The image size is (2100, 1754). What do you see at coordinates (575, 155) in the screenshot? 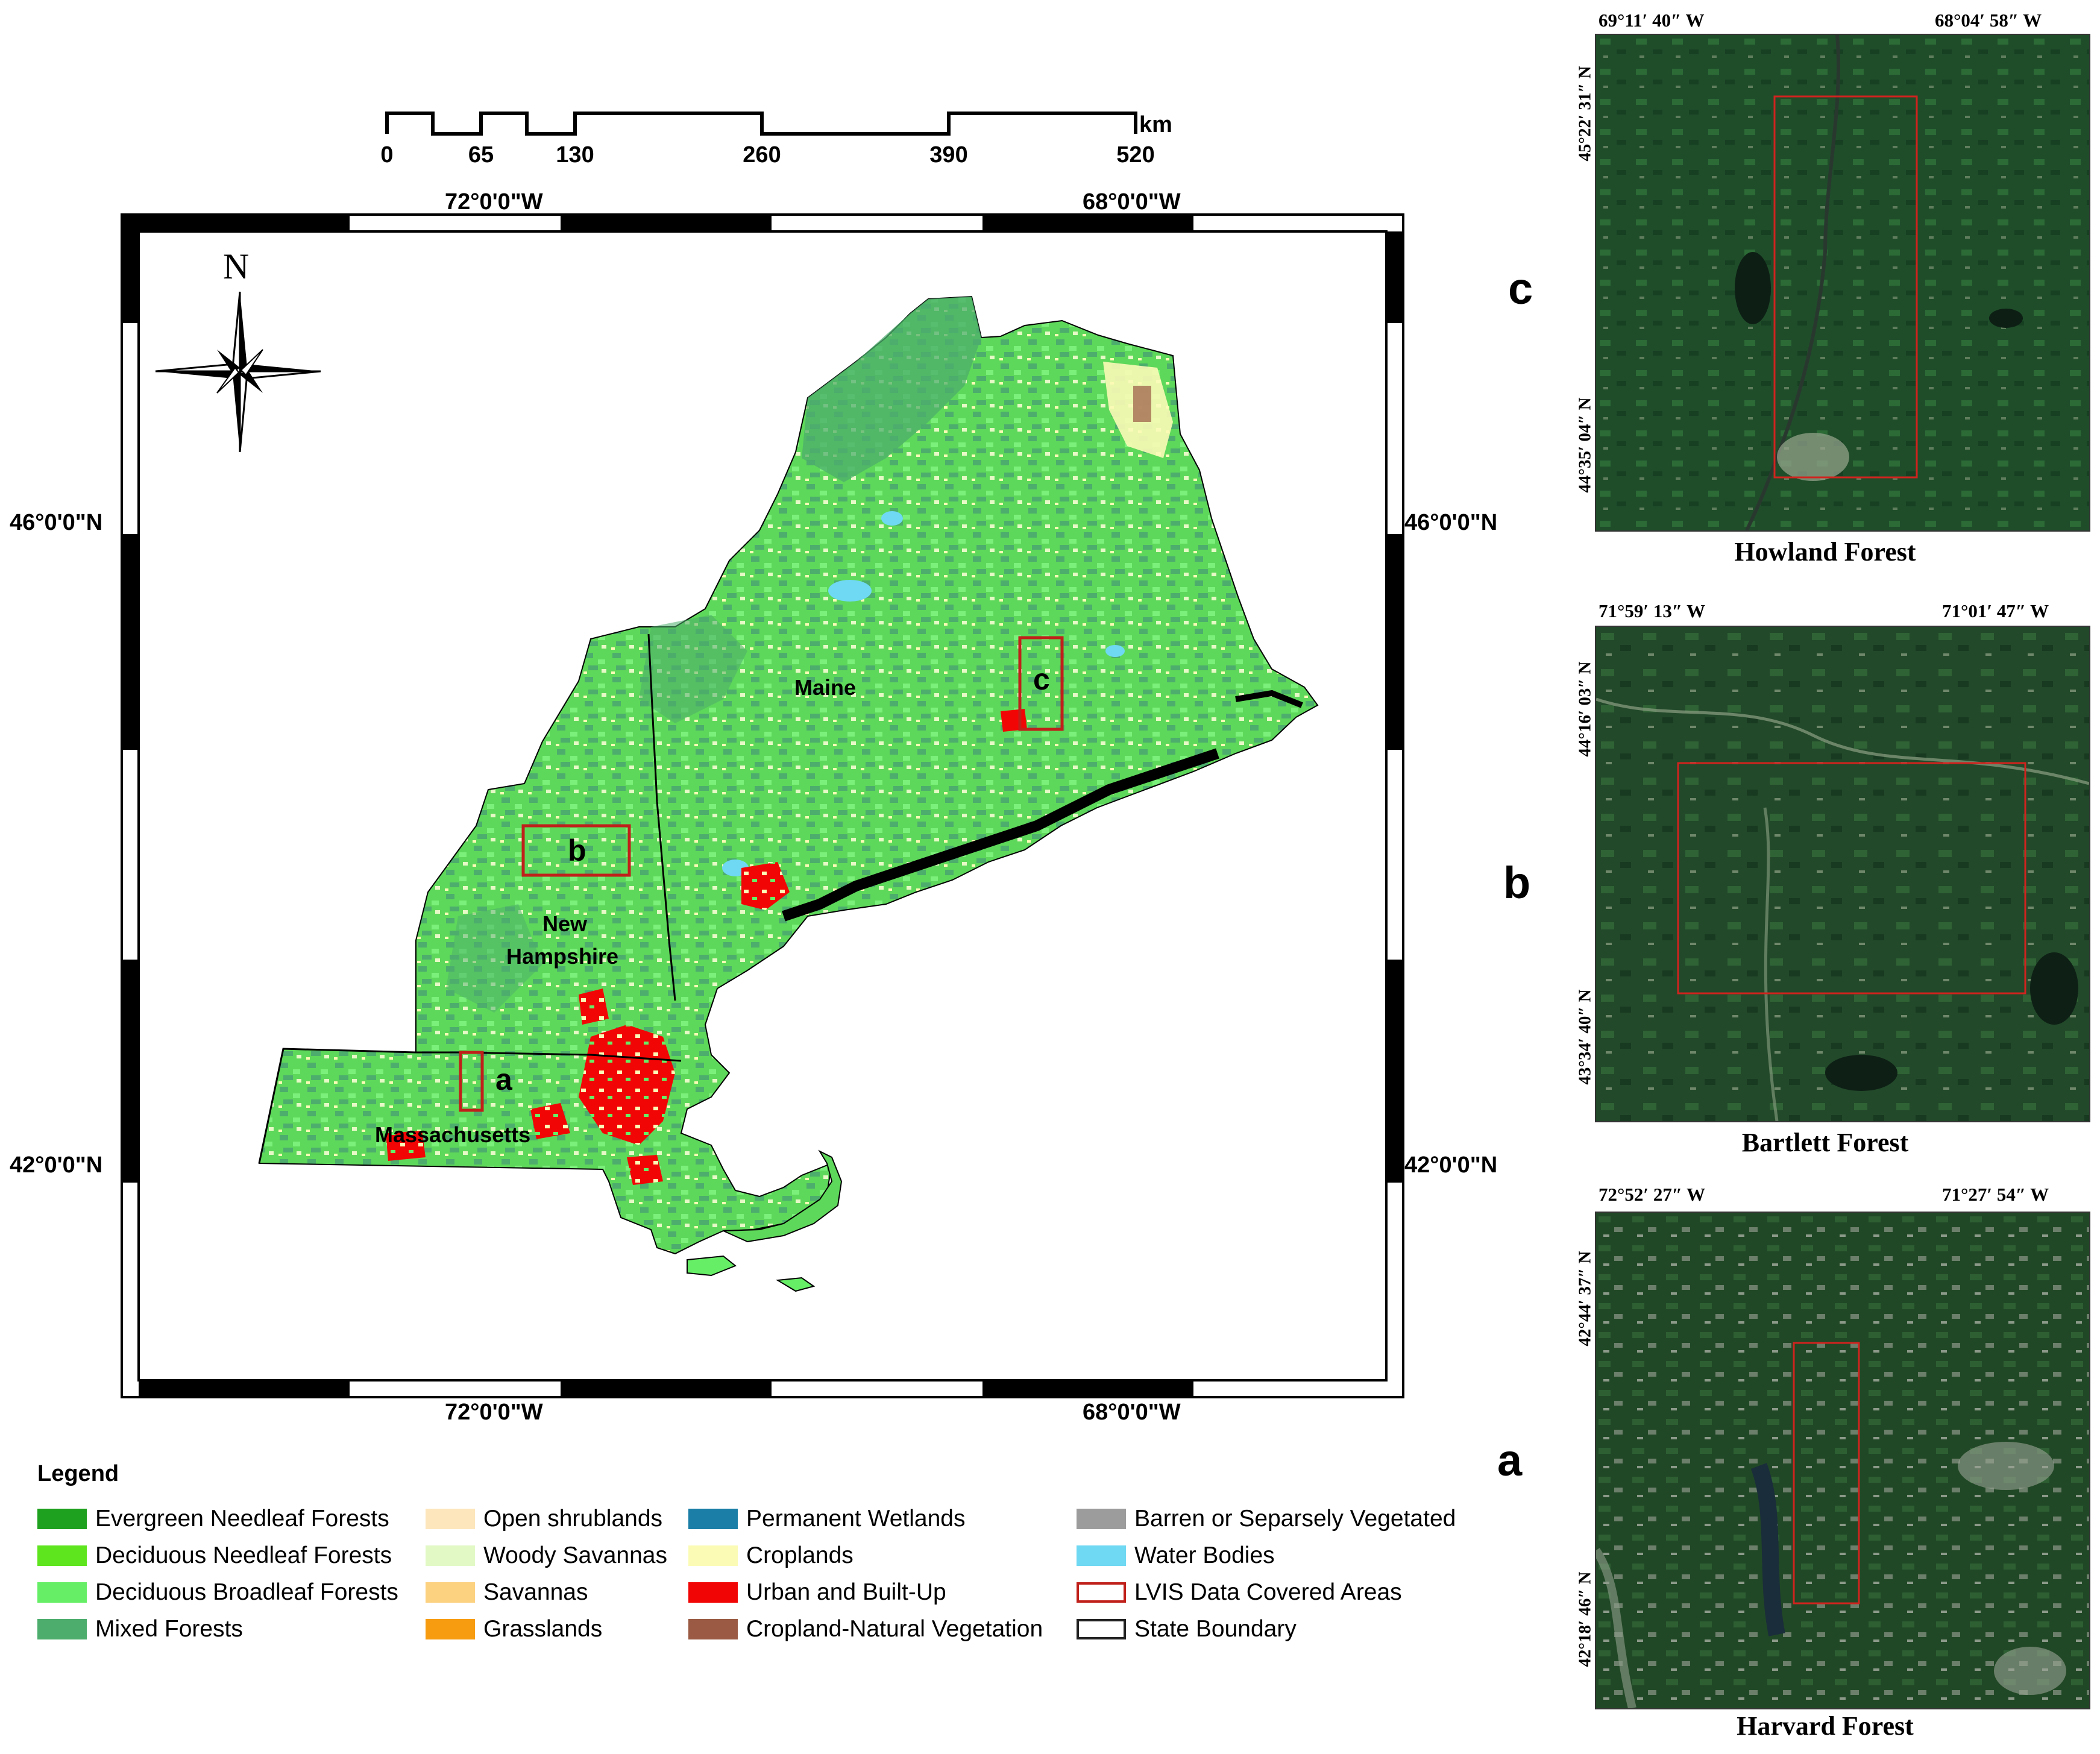
I see `scale-label-130: 130` at bounding box center [575, 155].